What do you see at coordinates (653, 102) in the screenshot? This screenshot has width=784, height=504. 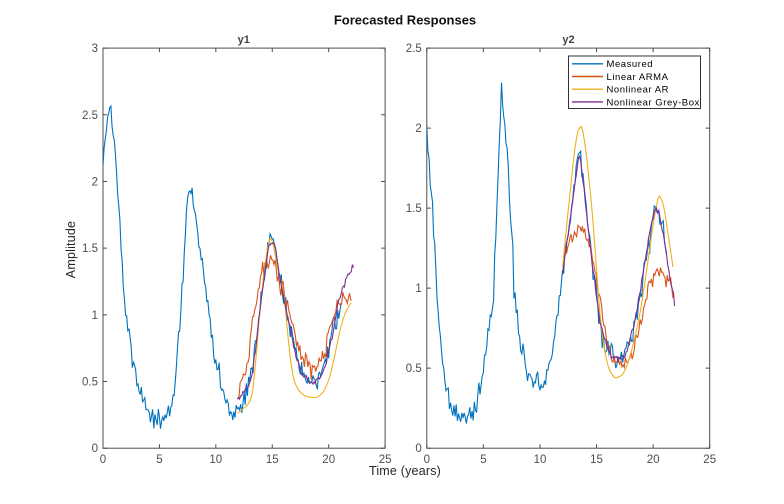 I see `svg-text: Nonlinear Grey-Box` at bounding box center [653, 102].